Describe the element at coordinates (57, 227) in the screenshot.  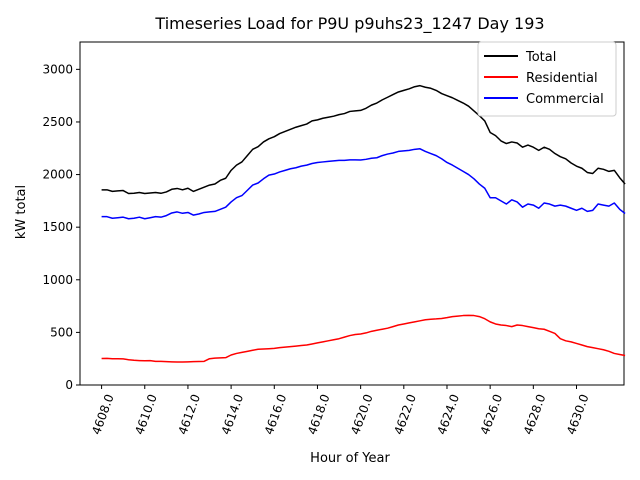
I see `y-tick-label: 1500` at that location.